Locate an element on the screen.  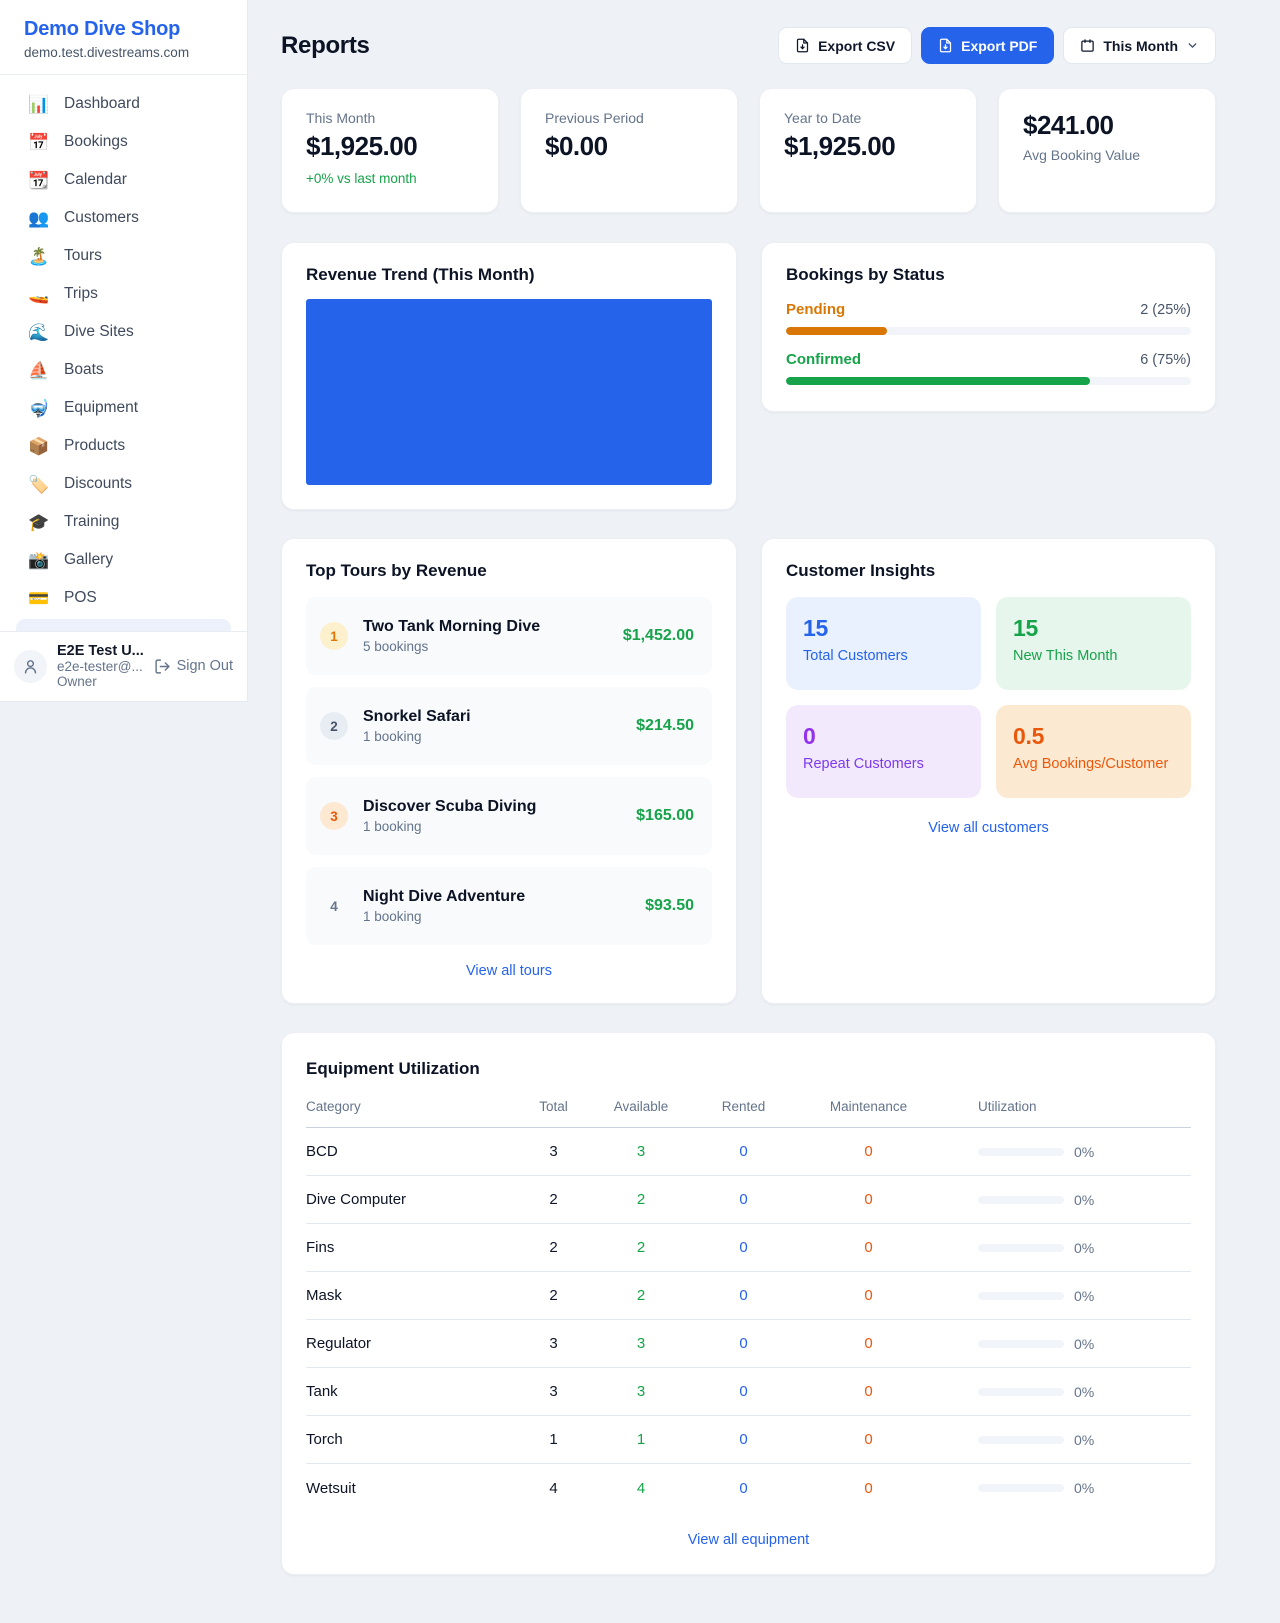
progress-track is located at coordinates (988, 331).